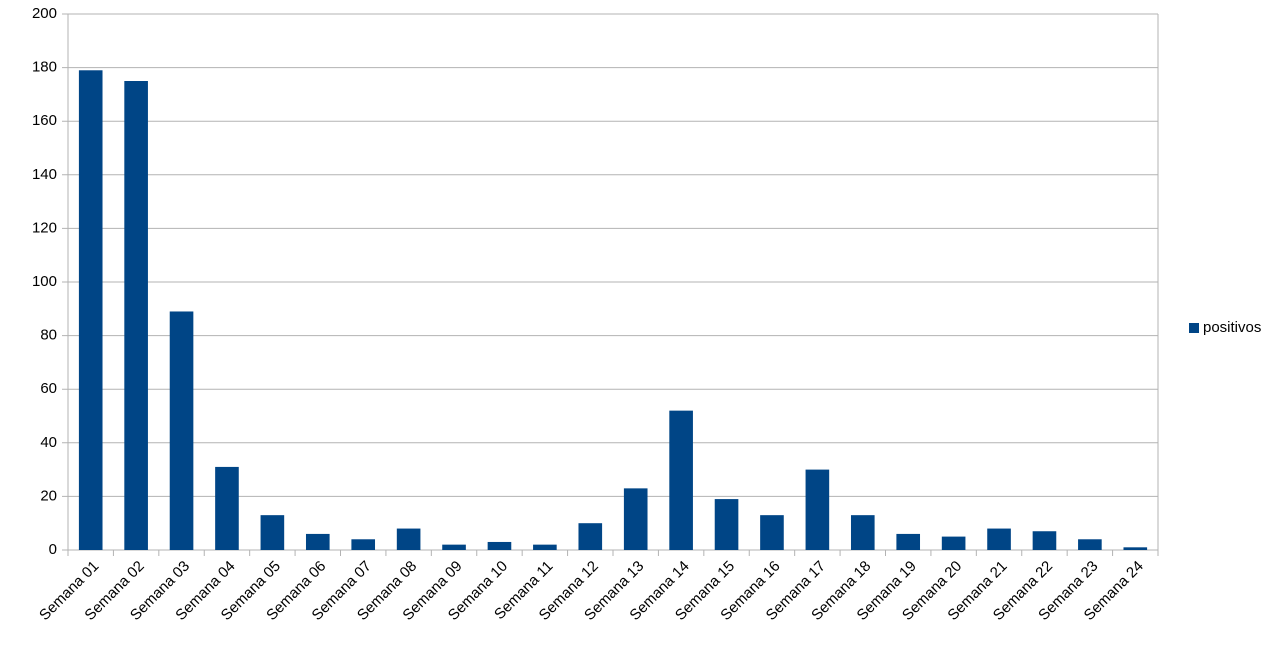 The height and width of the screenshot is (658, 1286). I want to click on y-tick-label: 120, so click(44, 227).